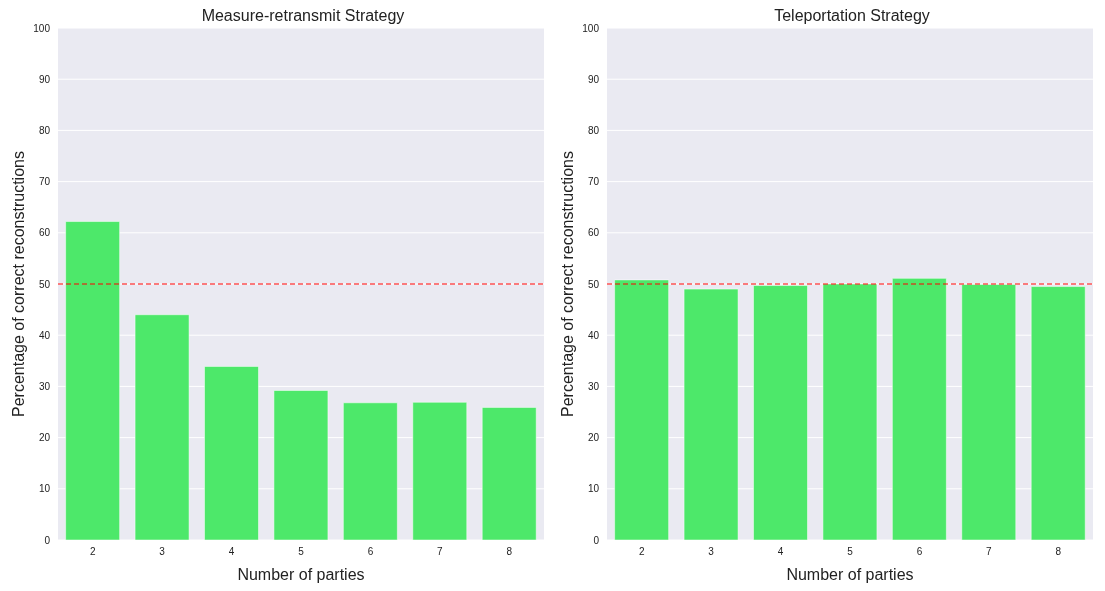 The image size is (1105, 591). I want to click on chart-title: Measure-retransmit Strategy, so click(303, 15).